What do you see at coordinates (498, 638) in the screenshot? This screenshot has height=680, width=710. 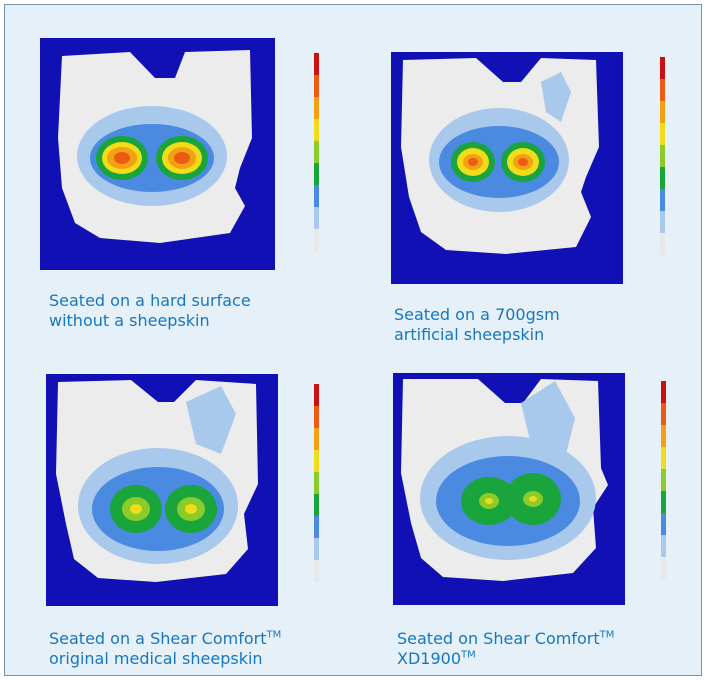 I see `caption-text: Seated on Shear Comfort` at bounding box center [498, 638].